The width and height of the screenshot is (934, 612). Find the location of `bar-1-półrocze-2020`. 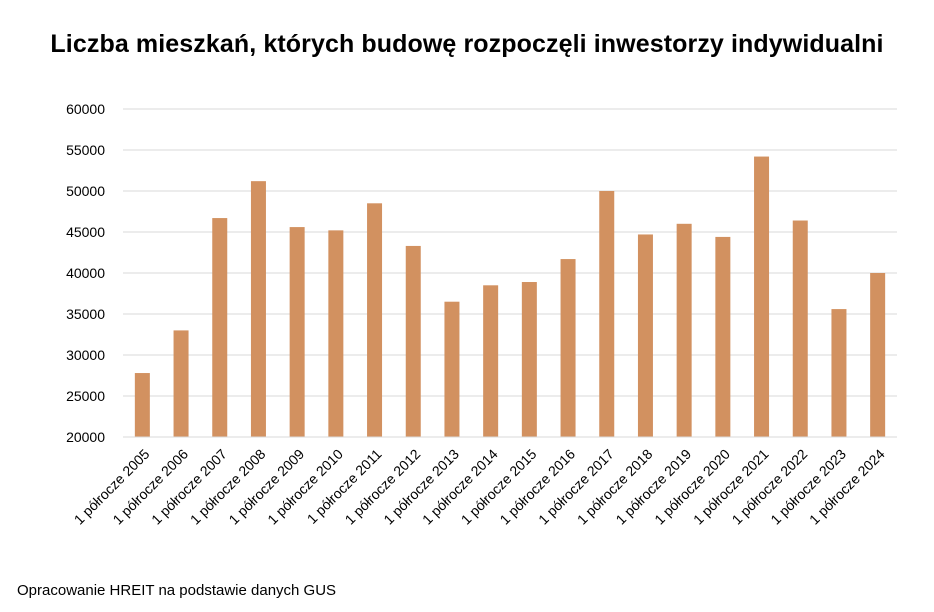

bar-1-półrocze-2020 is located at coordinates (723, 336).